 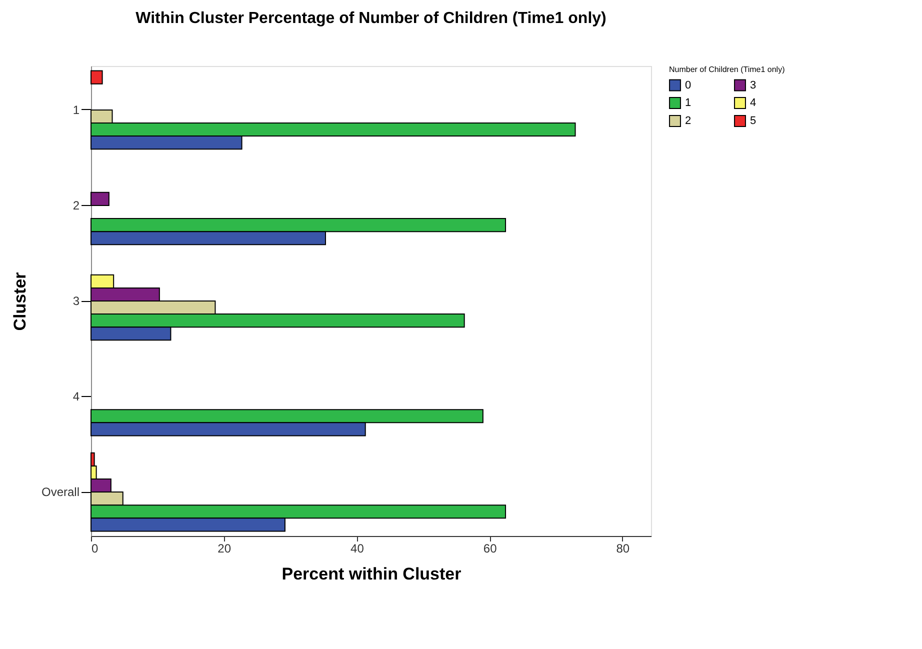 What do you see at coordinates (623, 549) in the screenshot?
I see `x-tick-label: 80` at bounding box center [623, 549].